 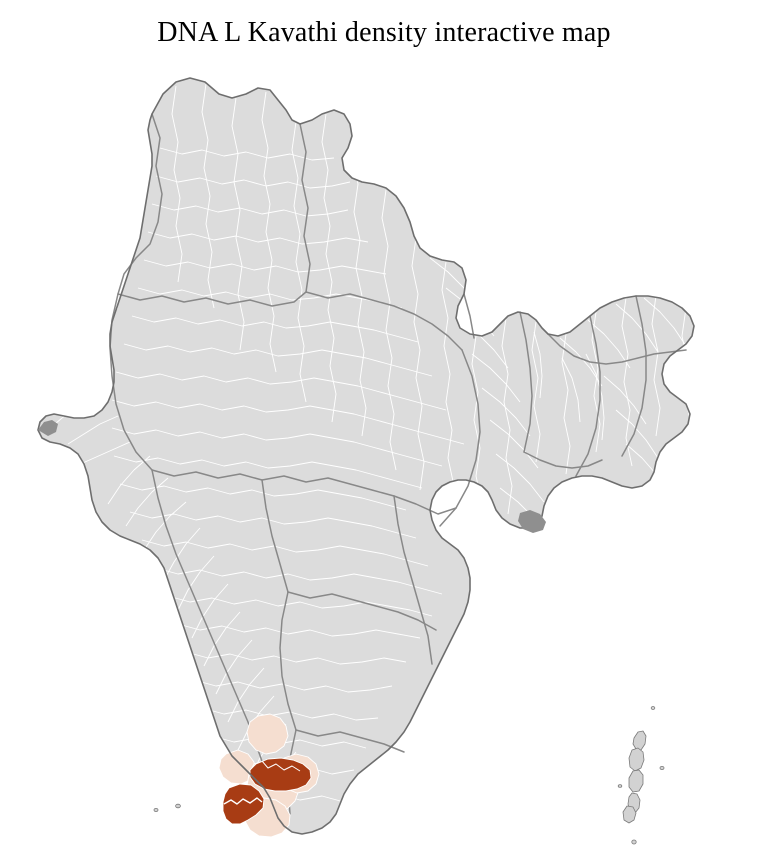 What do you see at coordinates (620, 786) in the screenshot?
I see `andaman-dot-west` at bounding box center [620, 786].